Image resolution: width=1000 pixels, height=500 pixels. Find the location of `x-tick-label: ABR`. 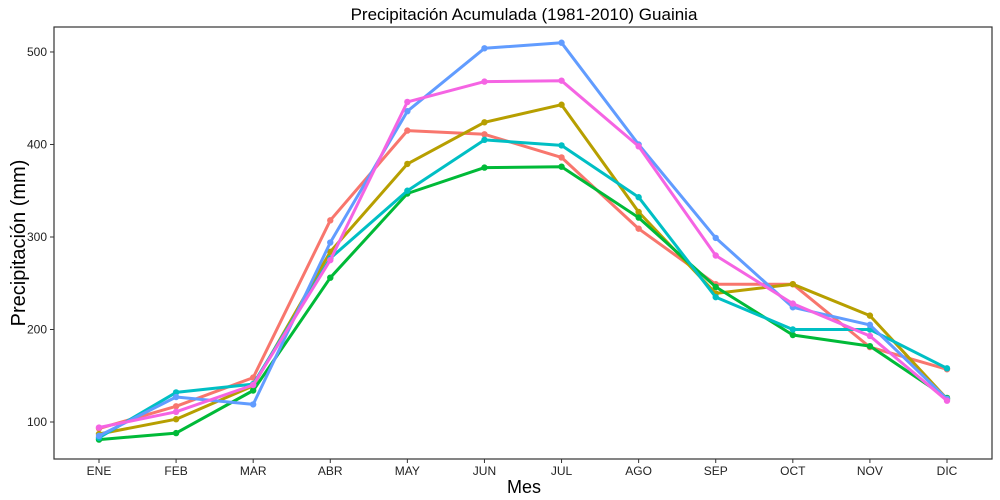

x-tick-label: ABR is located at coordinates (330, 471).